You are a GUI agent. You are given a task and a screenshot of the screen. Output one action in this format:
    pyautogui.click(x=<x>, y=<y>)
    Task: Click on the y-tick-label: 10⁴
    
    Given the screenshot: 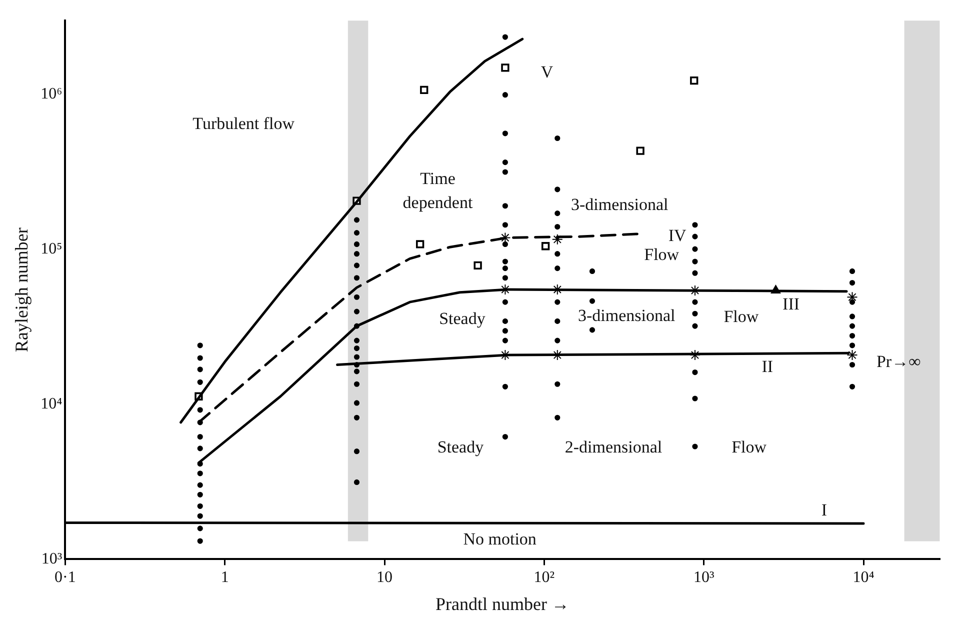 What is the action you would take?
    pyautogui.click(x=51, y=404)
    